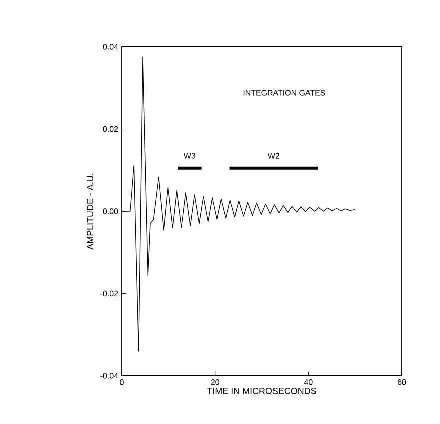  What do you see at coordinates (90, 212) in the screenshot?
I see `y-axis-title: AMPLITUDE - A.U.` at bounding box center [90, 212].